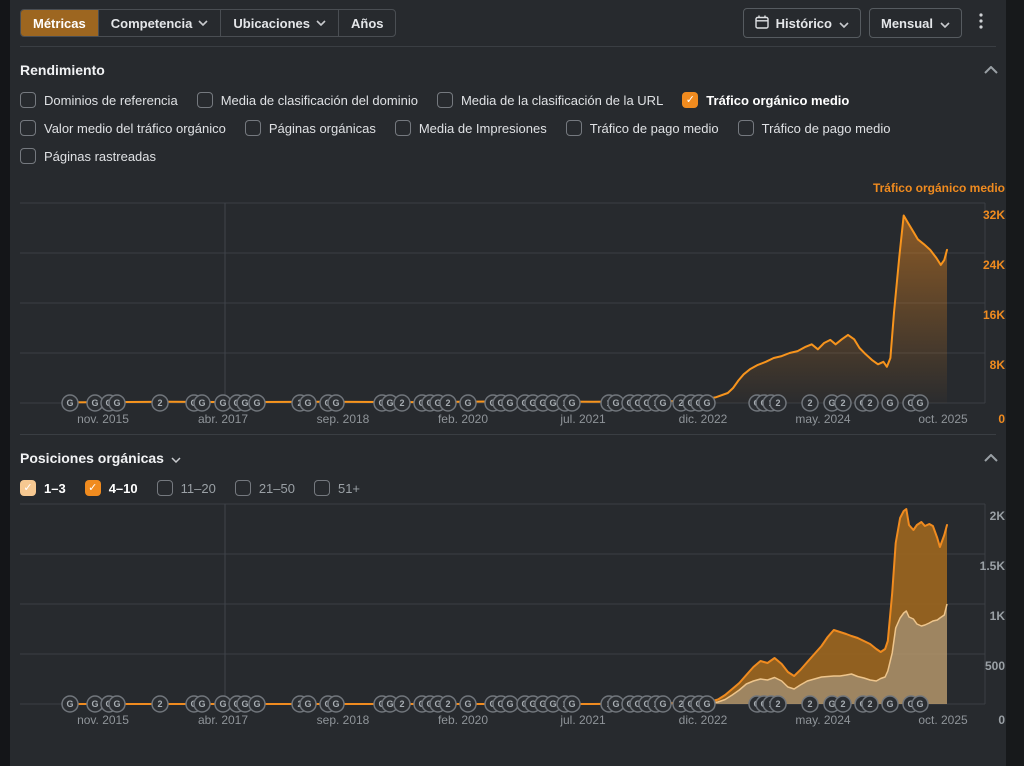 The width and height of the screenshot is (1024, 766). What do you see at coordinates (470, 128) in the screenshot?
I see `metric-checkbox-media-de-impresiones: Media de Impresiones` at bounding box center [470, 128].